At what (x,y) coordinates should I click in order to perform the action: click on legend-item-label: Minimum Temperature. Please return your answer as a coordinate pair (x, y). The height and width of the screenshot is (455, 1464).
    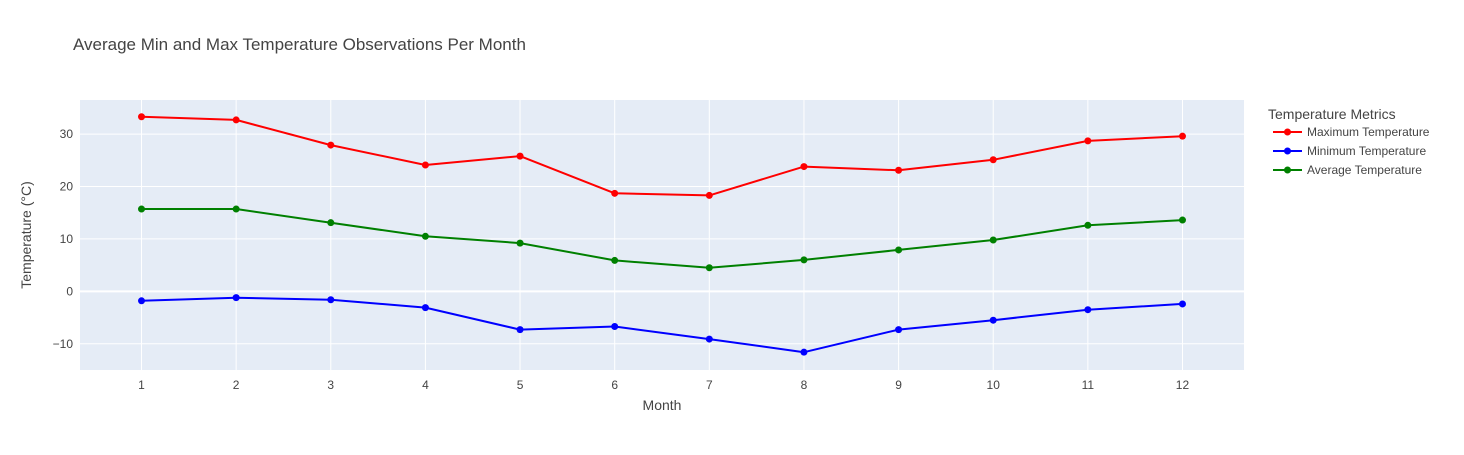
    Looking at the image, I should click on (1366, 151).